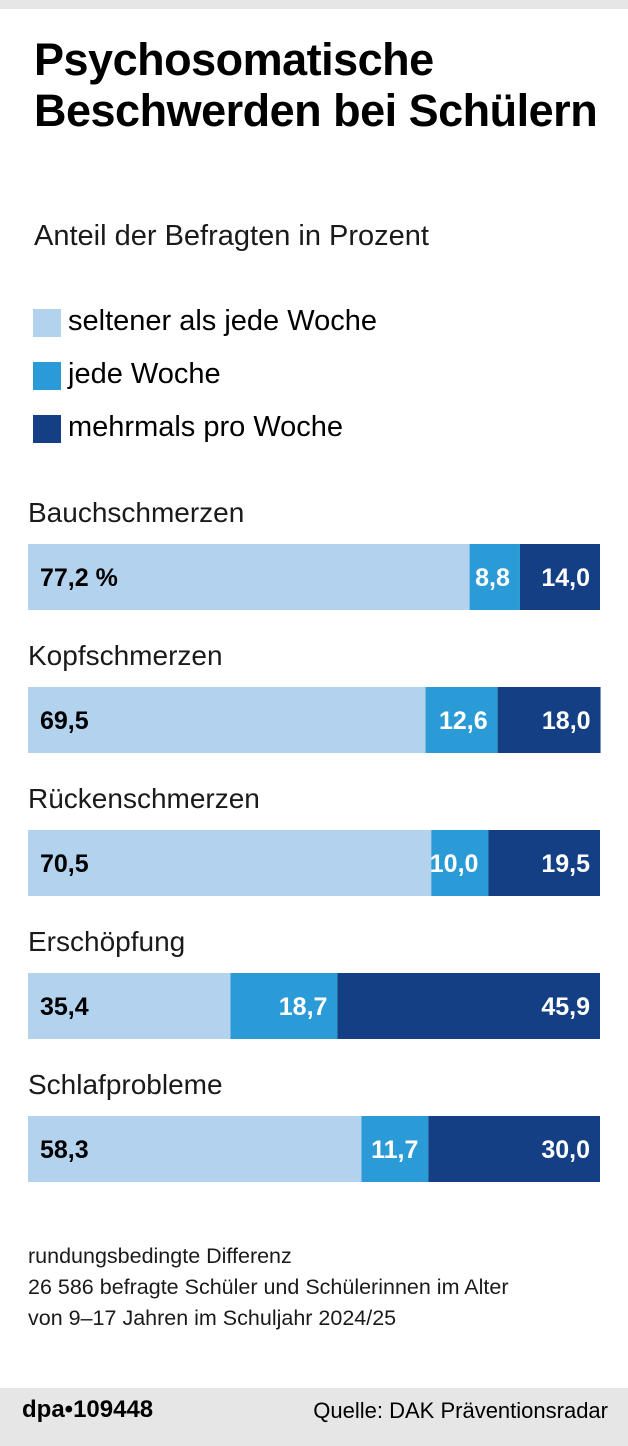  What do you see at coordinates (222, 320) in the screenshot?
I see `legend-label-seltener: seltener als jede Woche` at bounding box center [222, 320].